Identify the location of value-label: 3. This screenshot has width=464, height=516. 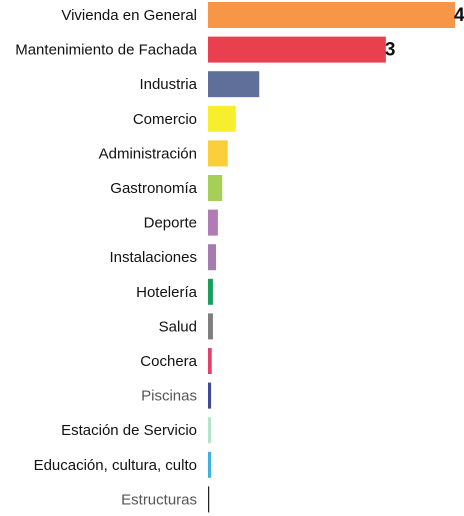
(390, 50).